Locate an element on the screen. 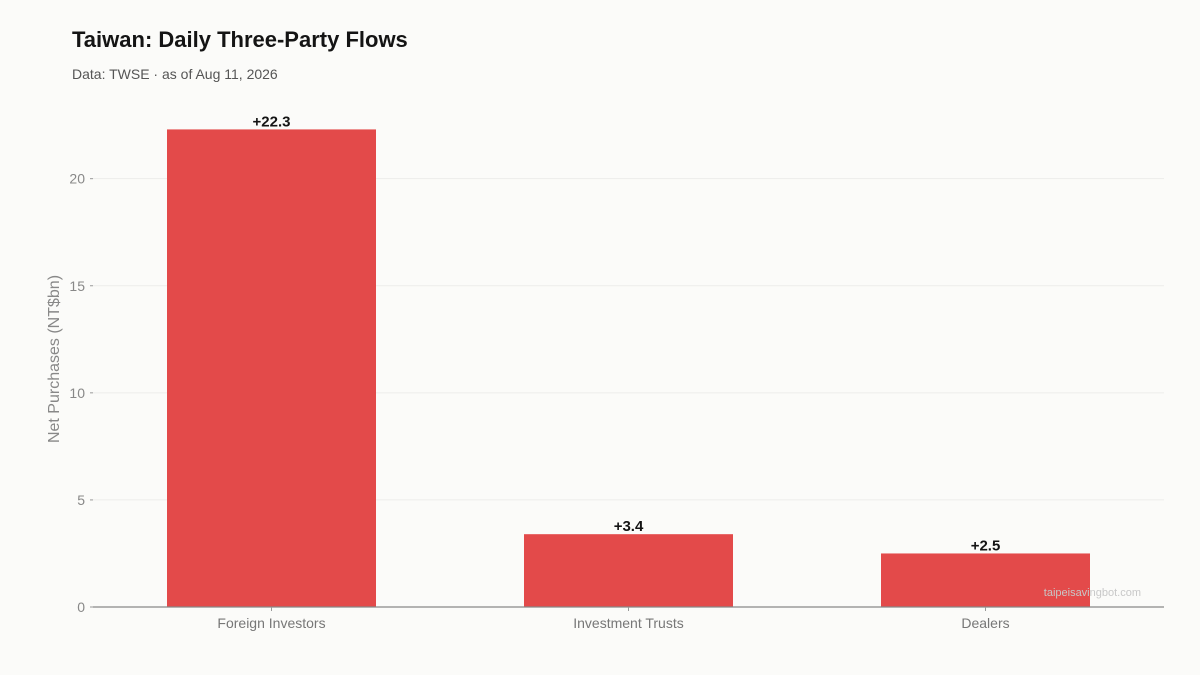 The image size is (1200, 675). x-category-label: Foreign Investors is located at coordinates (271, 623).